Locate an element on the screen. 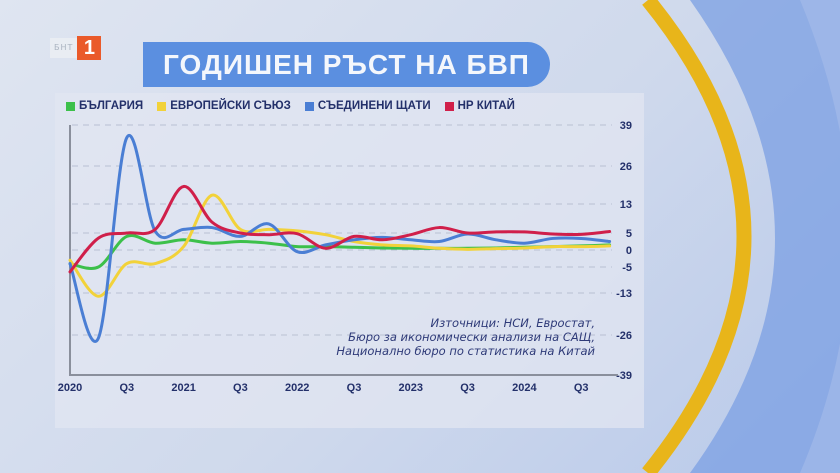 This screenshot has width=840, height=473. legend-item-bulgaria: БЪЛГАРИЯ is located at coordinates (104, 106).